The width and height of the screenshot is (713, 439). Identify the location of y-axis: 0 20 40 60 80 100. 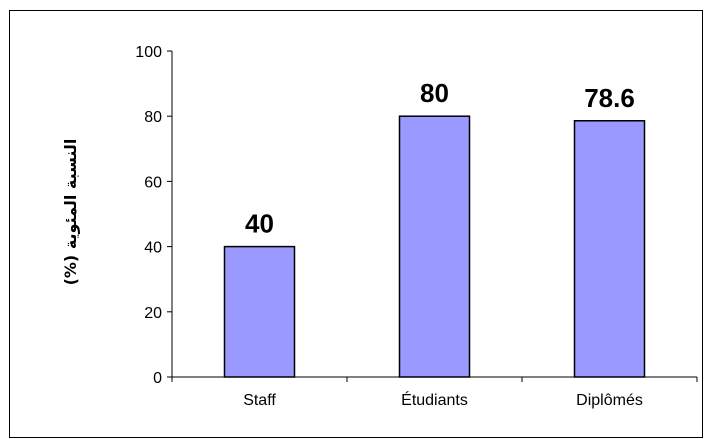
(154, 215).